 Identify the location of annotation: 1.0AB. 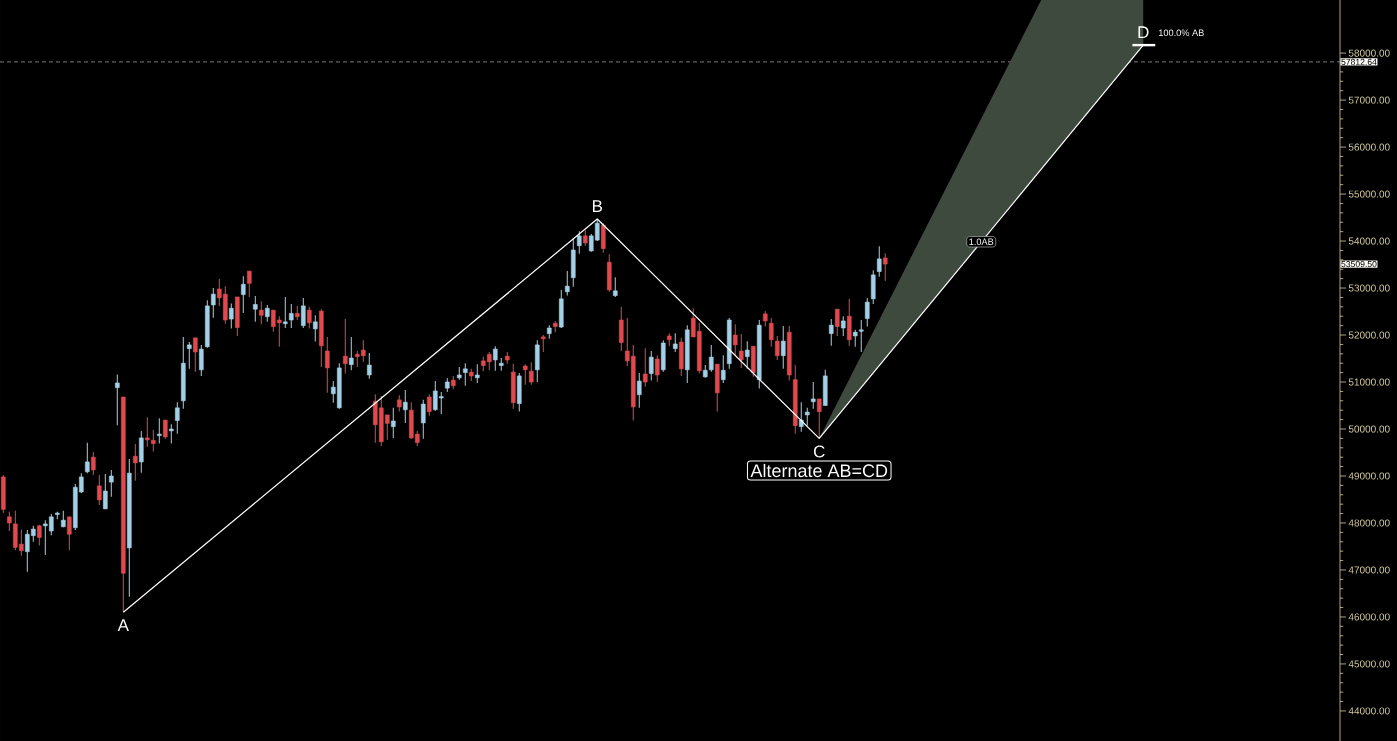
(981, 242).